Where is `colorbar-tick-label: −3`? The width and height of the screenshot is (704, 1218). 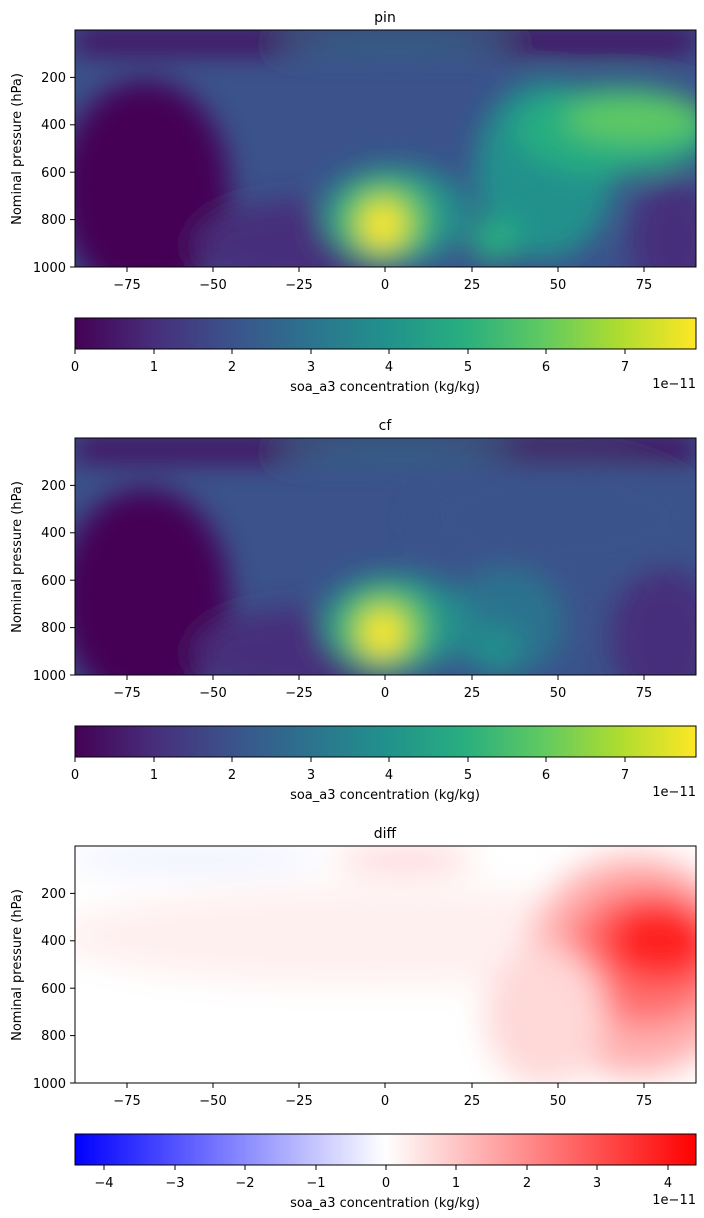 colorbar-tick-label: −3 is located at coordinates (174, 1183).